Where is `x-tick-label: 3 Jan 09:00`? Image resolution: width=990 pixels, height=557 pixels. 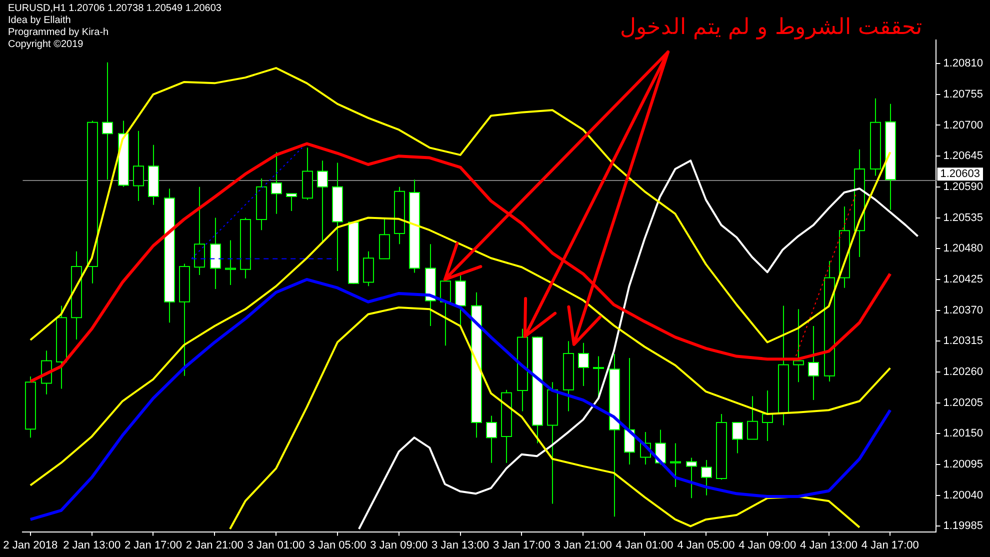 x-tick-label: 3 Jan 09:00 is located at coordinates (399, 545).